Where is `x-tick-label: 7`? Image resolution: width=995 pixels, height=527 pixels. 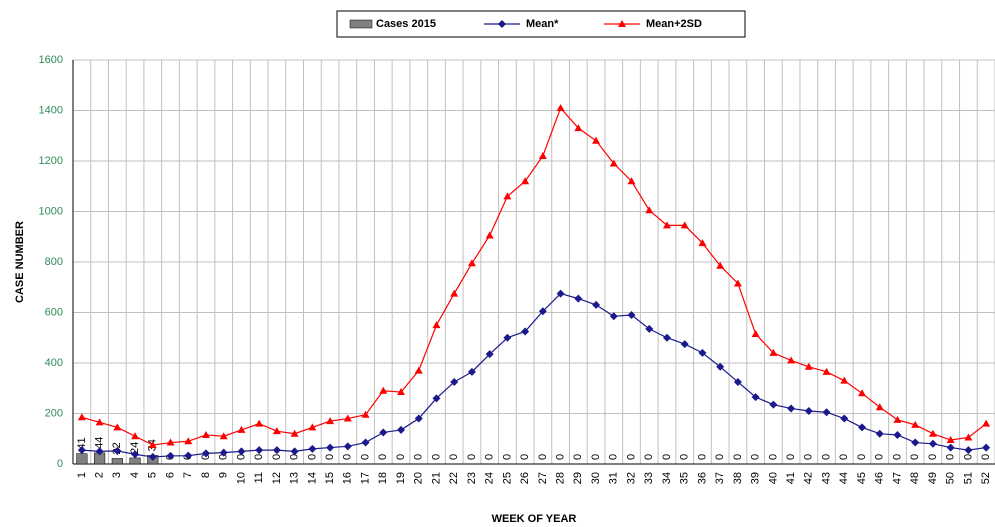 x-tick-label: 7 is located at coordinates (188, 475).